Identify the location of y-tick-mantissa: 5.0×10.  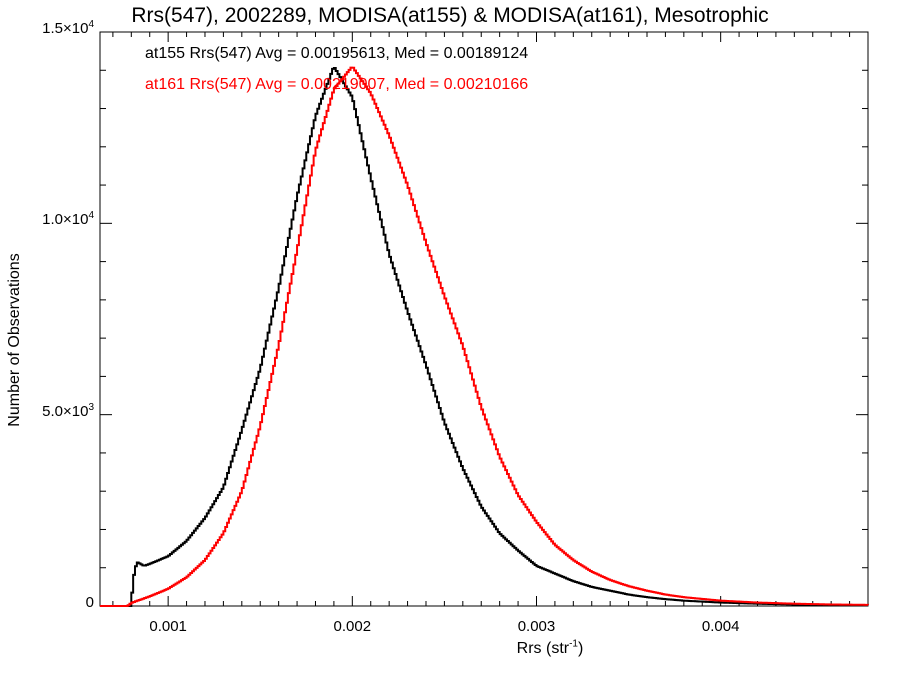
(65, 411).